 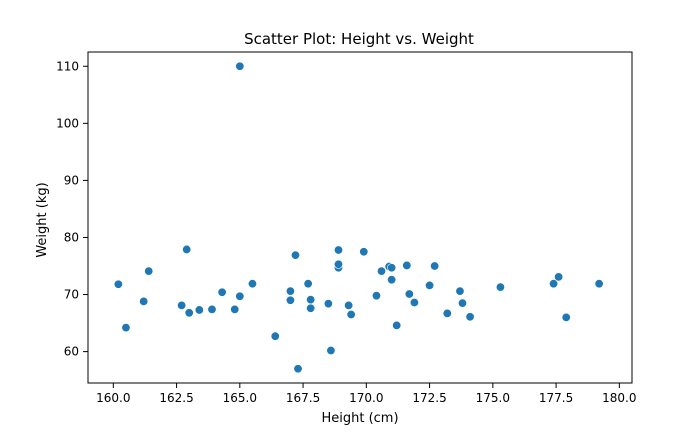 I want to click on y-tick-label: 100, so click(x=67, y=123).